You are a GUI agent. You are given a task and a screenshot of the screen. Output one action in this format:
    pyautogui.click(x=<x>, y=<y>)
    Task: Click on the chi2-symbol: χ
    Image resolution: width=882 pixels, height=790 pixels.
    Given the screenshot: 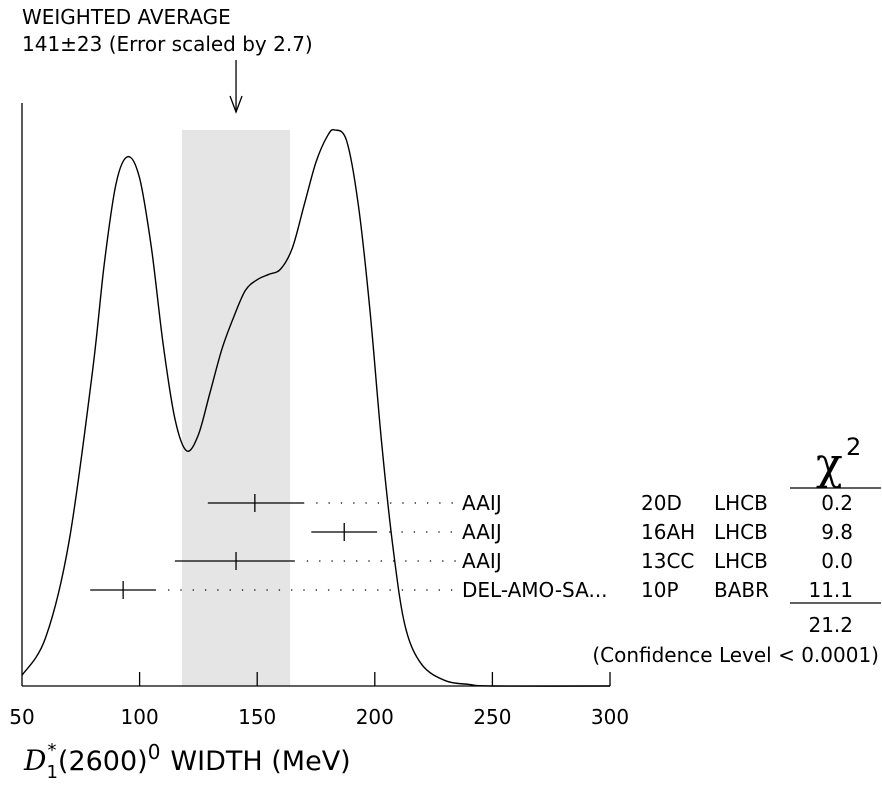 What is the action you would take?
    pyautogui.click(x=829, y=464)
    